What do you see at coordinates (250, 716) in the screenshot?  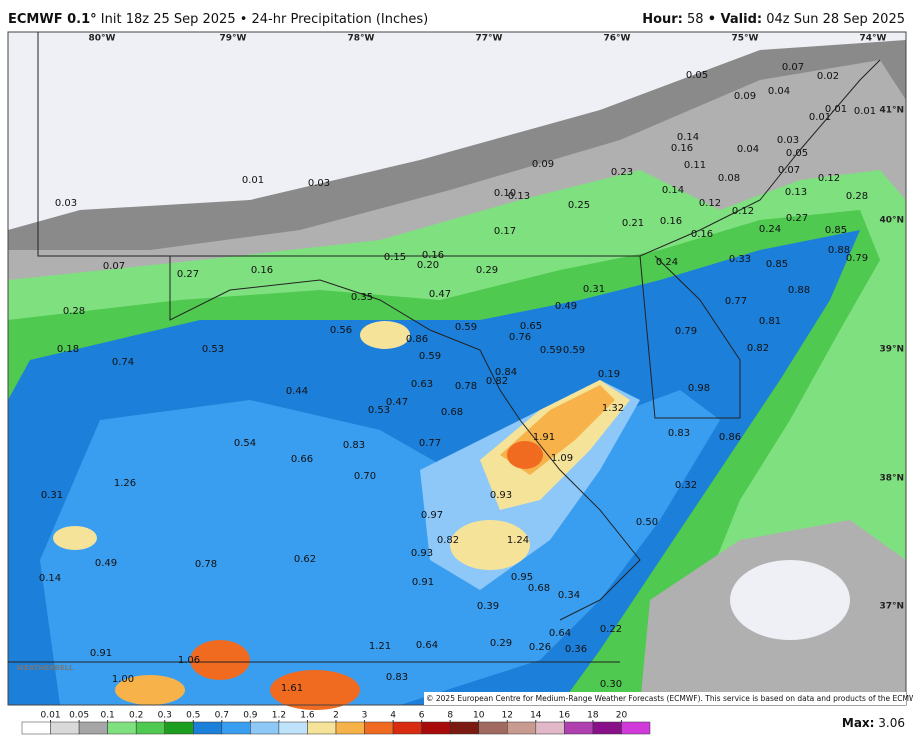 I see `legend-tick-label: 0.9` at bounding box center [250, 716].